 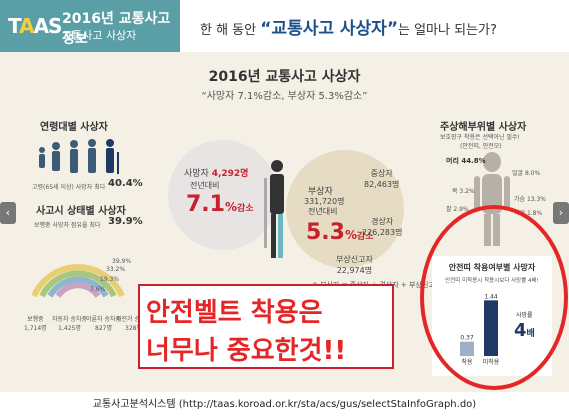 What do you see at coordinates (457, 209) in the screenshot?
I see `body-arm: 팔 2.9%` at bounding box center [457, 209].